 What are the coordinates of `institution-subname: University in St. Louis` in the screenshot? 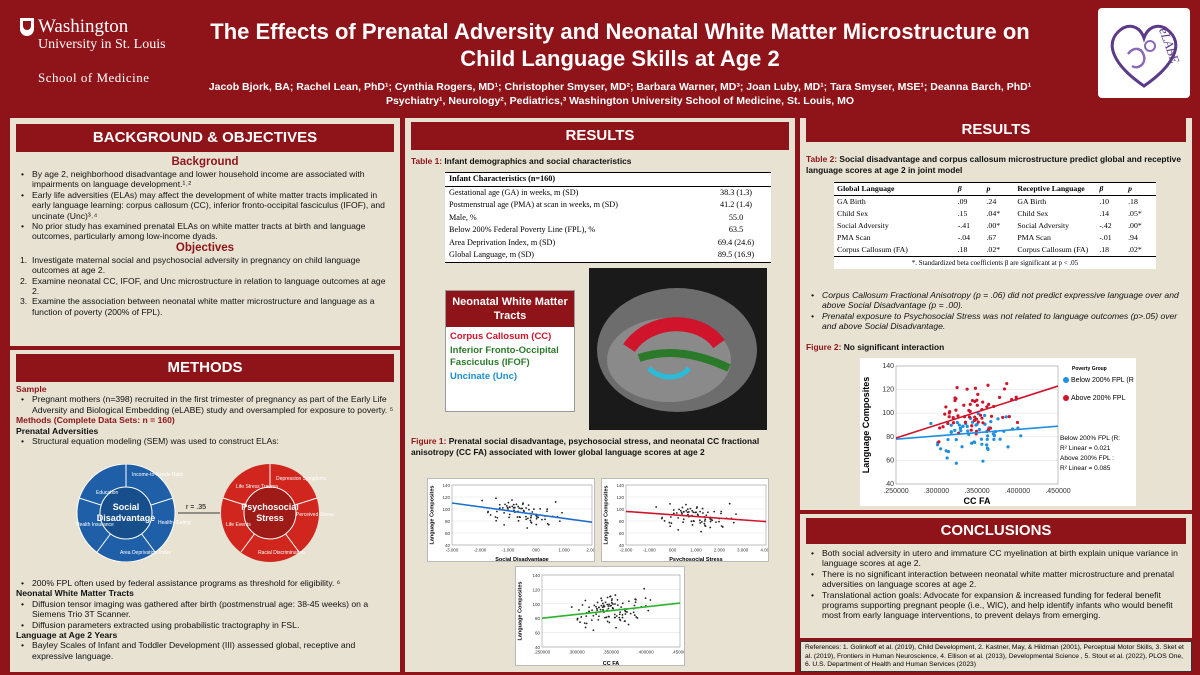 It's located at (102, 44).